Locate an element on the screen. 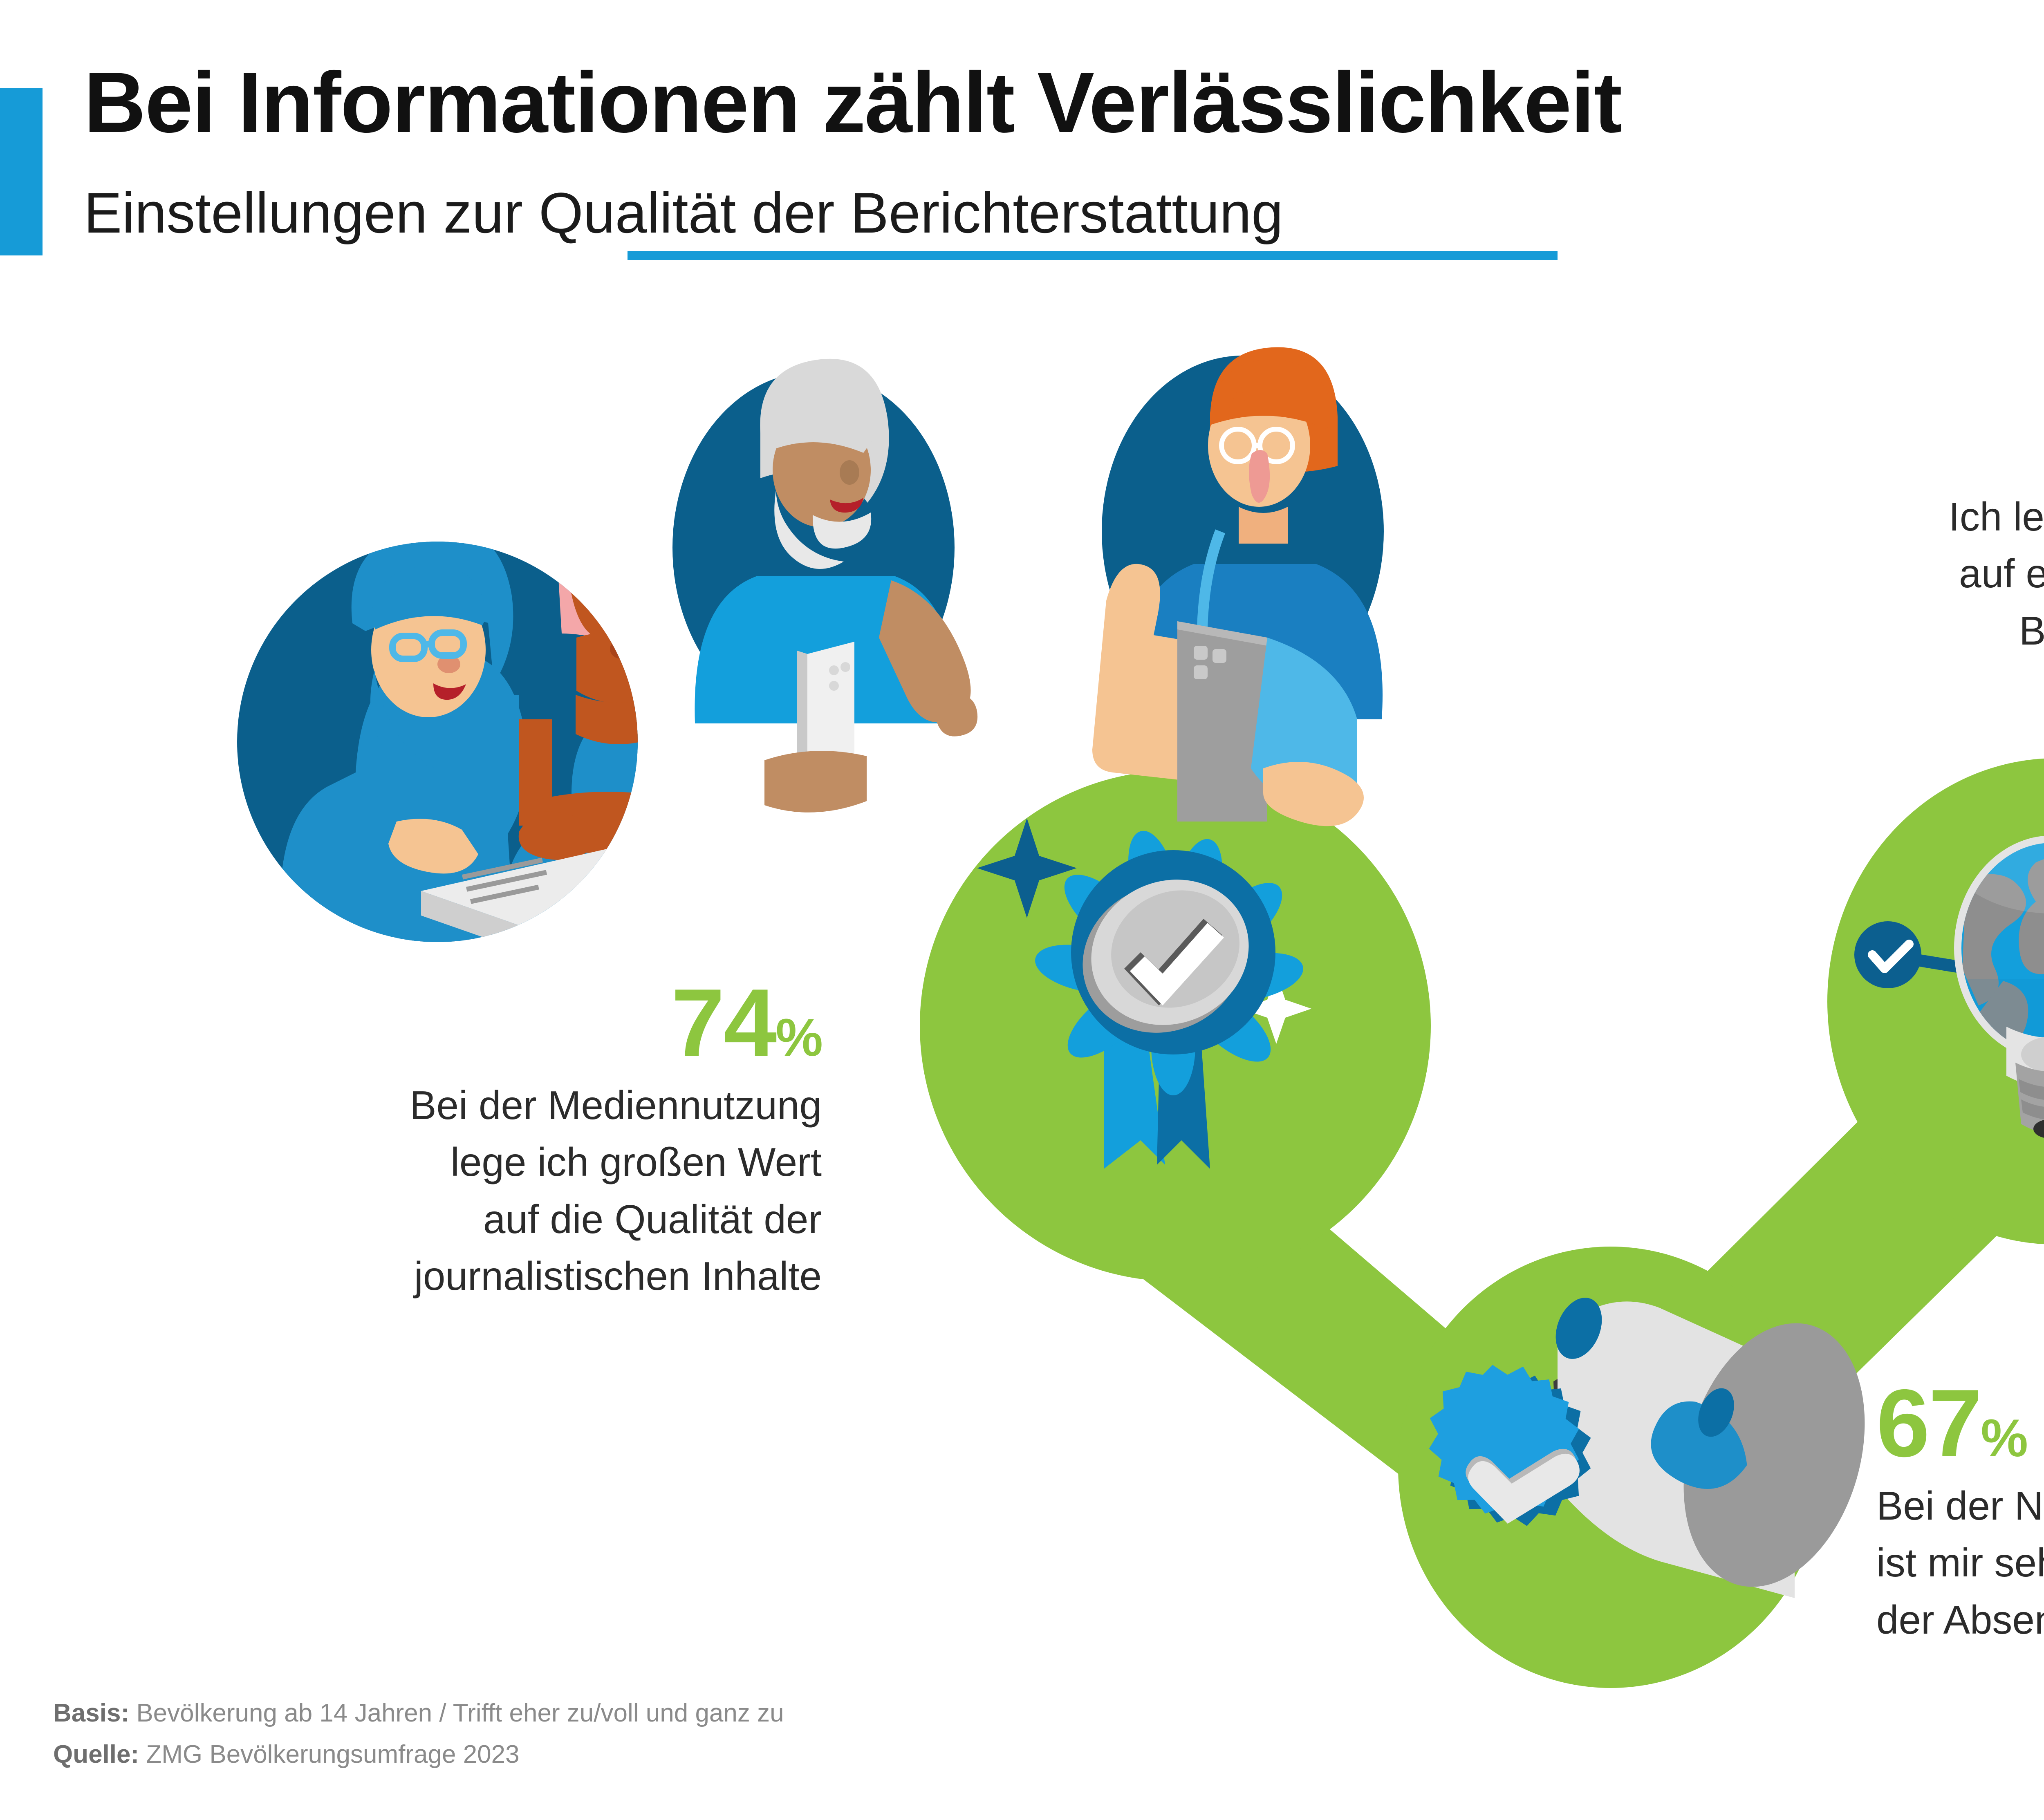  green-circle-bulb is located at coordinates (1936, 1001).